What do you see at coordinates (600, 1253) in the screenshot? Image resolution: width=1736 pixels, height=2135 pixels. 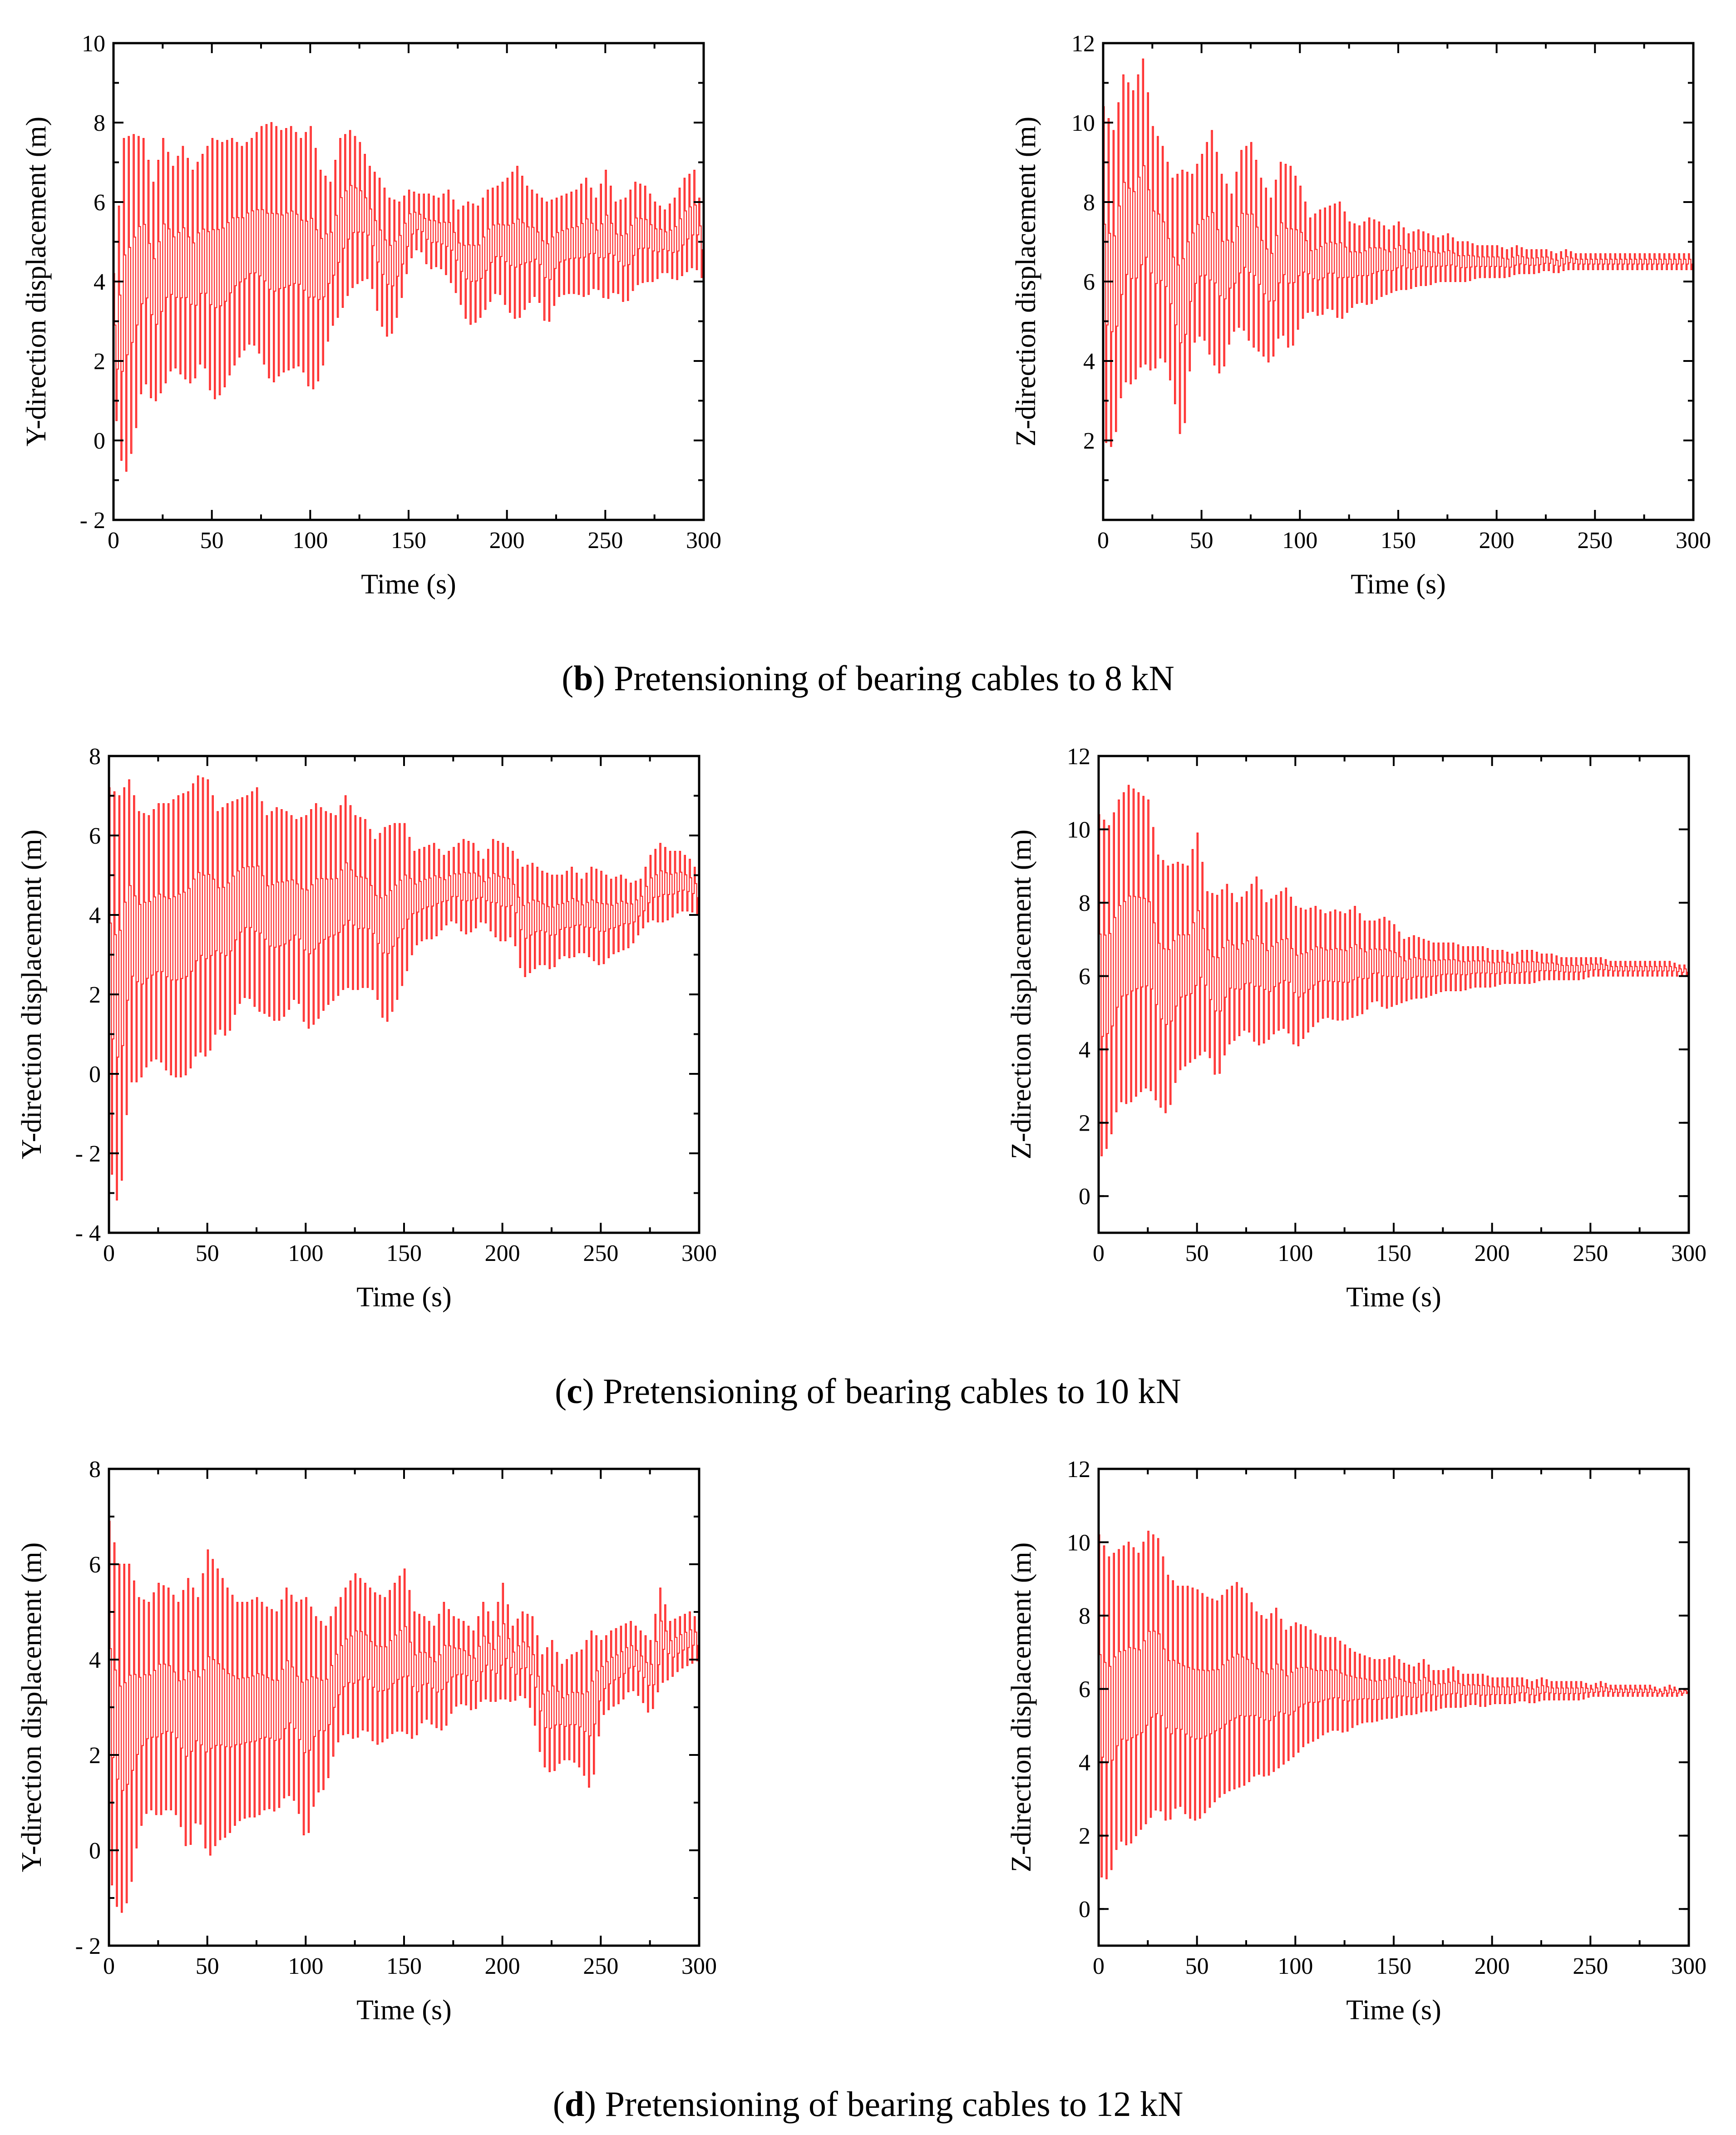 I see `x-tick-label-c-y-5: 250` at bounding box center [600, 1253].